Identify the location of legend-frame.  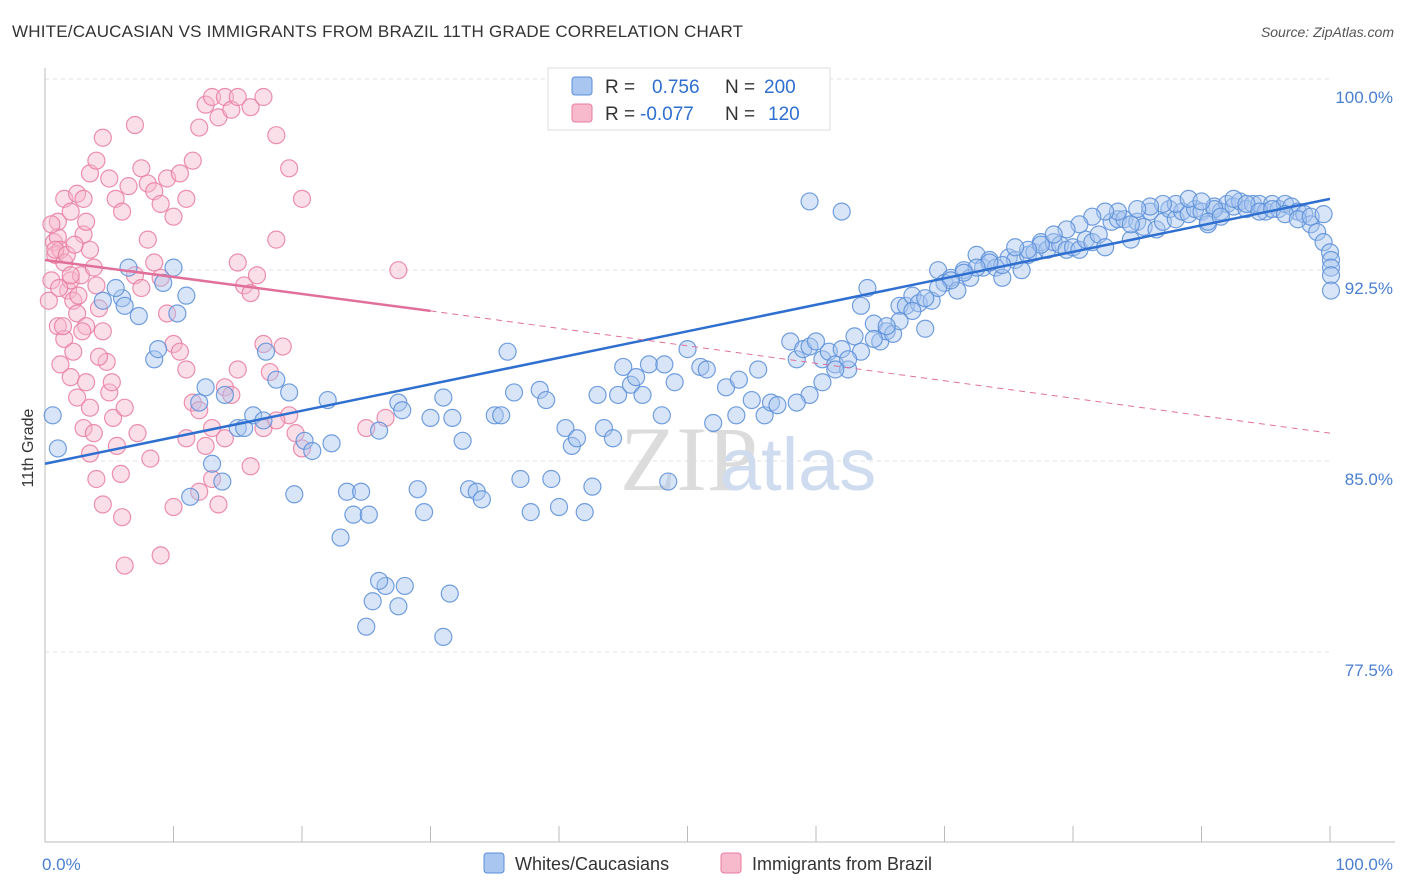
(689, 99).